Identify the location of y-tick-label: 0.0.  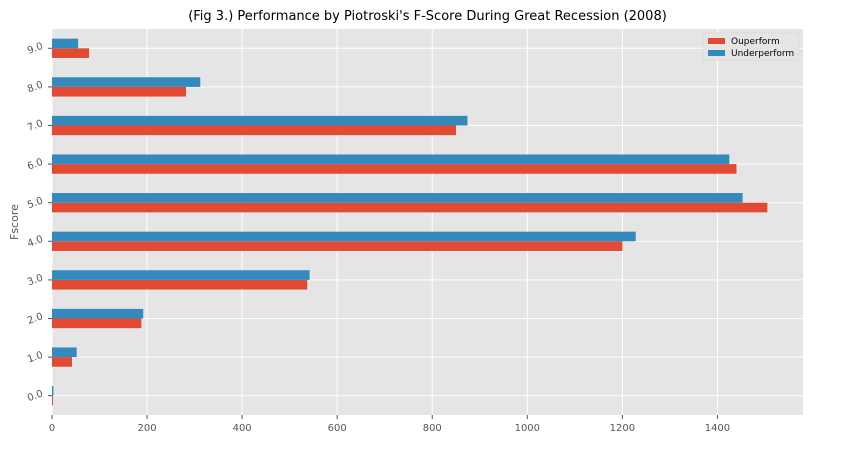
(35, 396).